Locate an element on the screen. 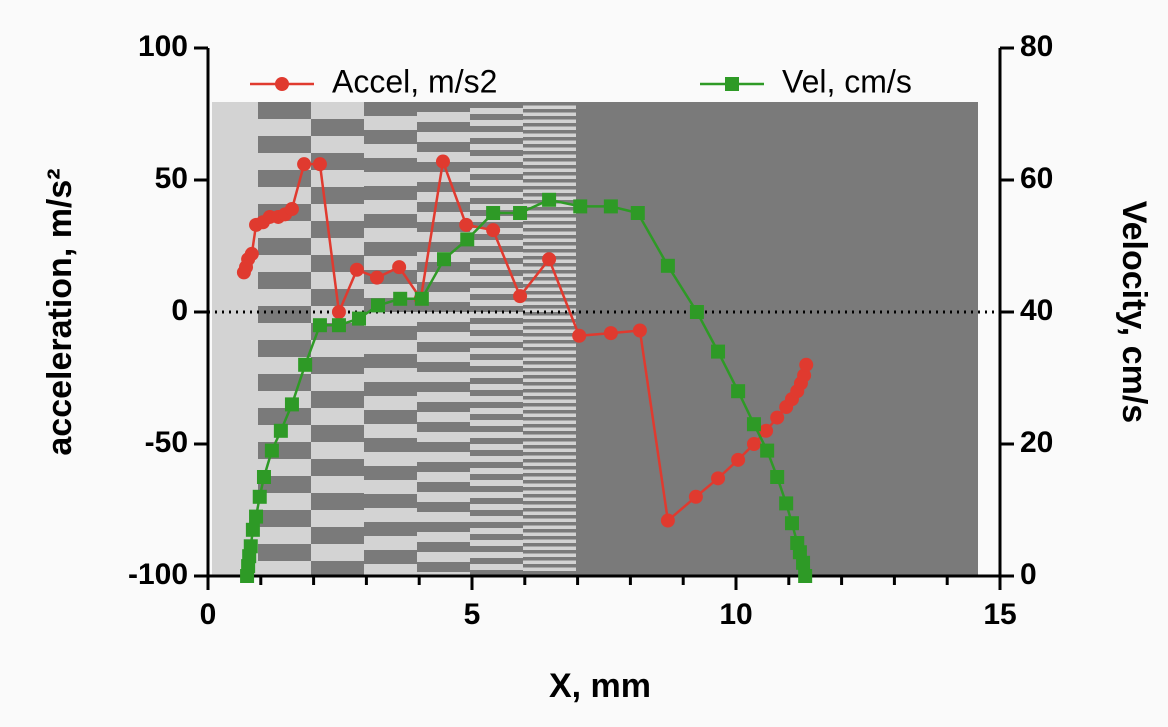 Image resolution: width=1168 pixels, height=727 pixels. y2-tick-label: 80 is located at coordinates (1036, 46).